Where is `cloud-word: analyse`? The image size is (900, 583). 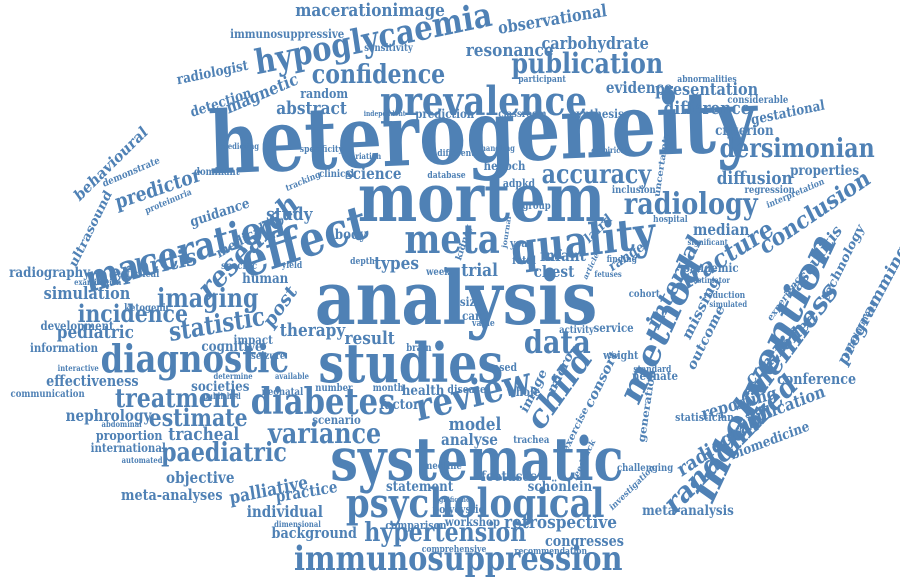
cloud-word: analyse is located at coordinates (469, 439).